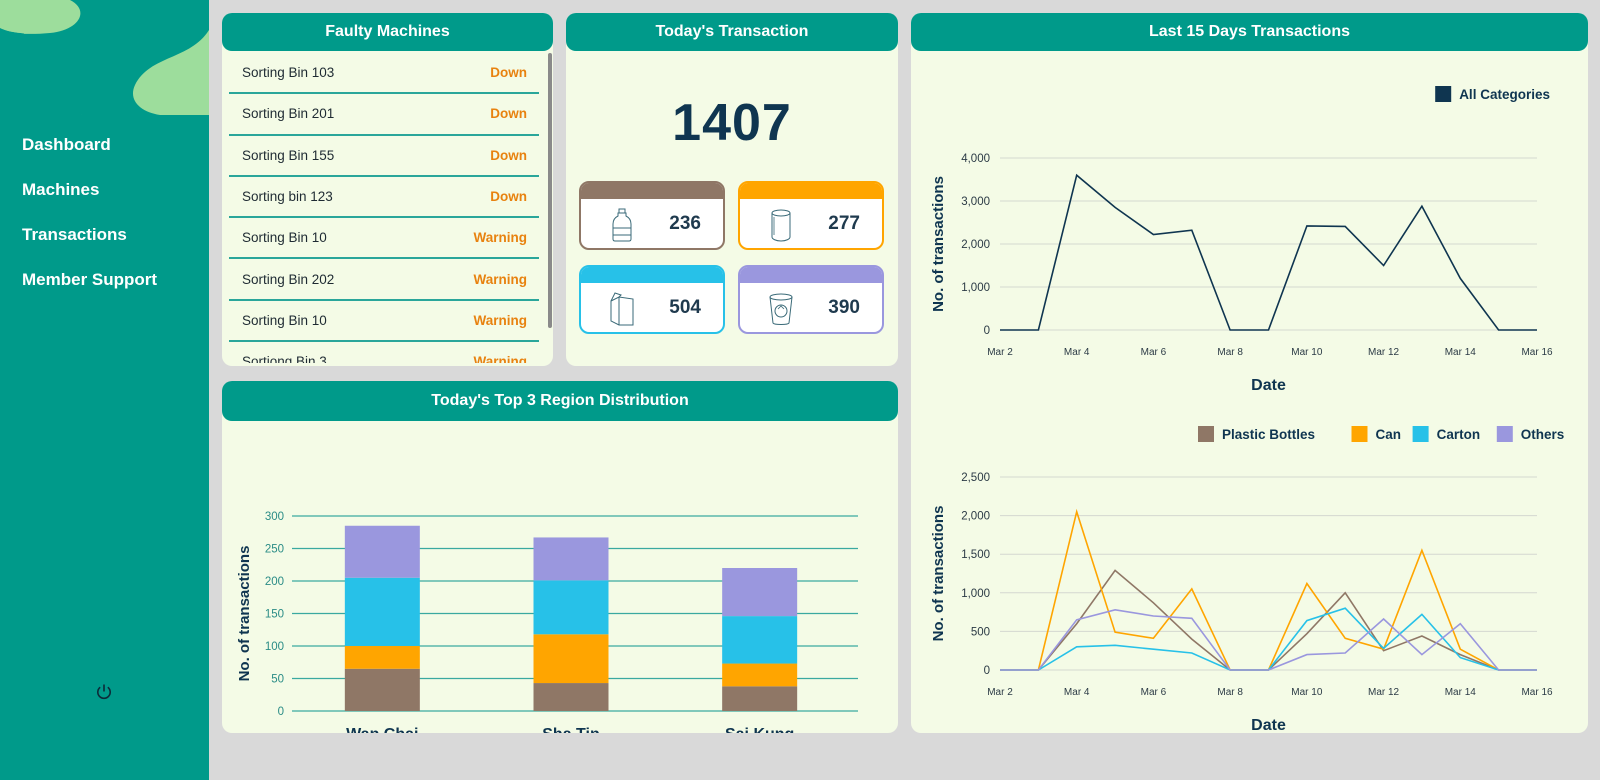 Image resolution: width=1600 pixels, height=780 pixels. What do you see at coordinates (382, 729) in the screenshot?
I see `x-category-label: Wan Chai` at bounding box center [382, 729].